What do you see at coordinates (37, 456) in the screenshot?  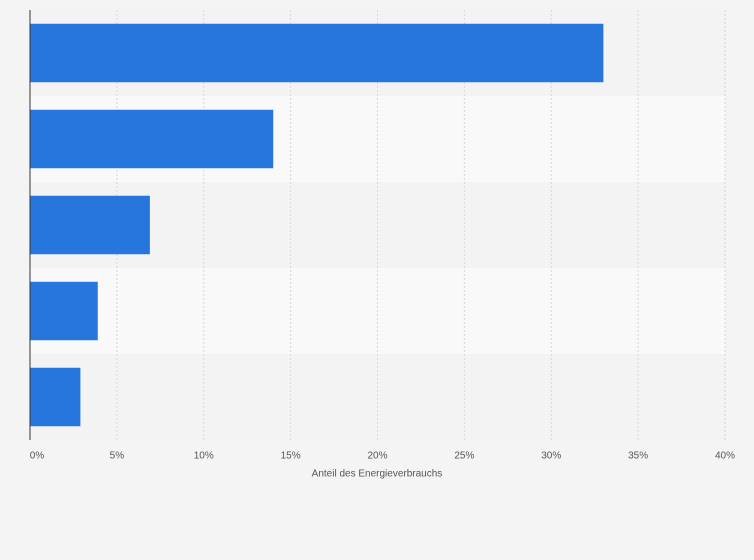 I see `x-tick-label: 0%` at bounding box center [37, 456].